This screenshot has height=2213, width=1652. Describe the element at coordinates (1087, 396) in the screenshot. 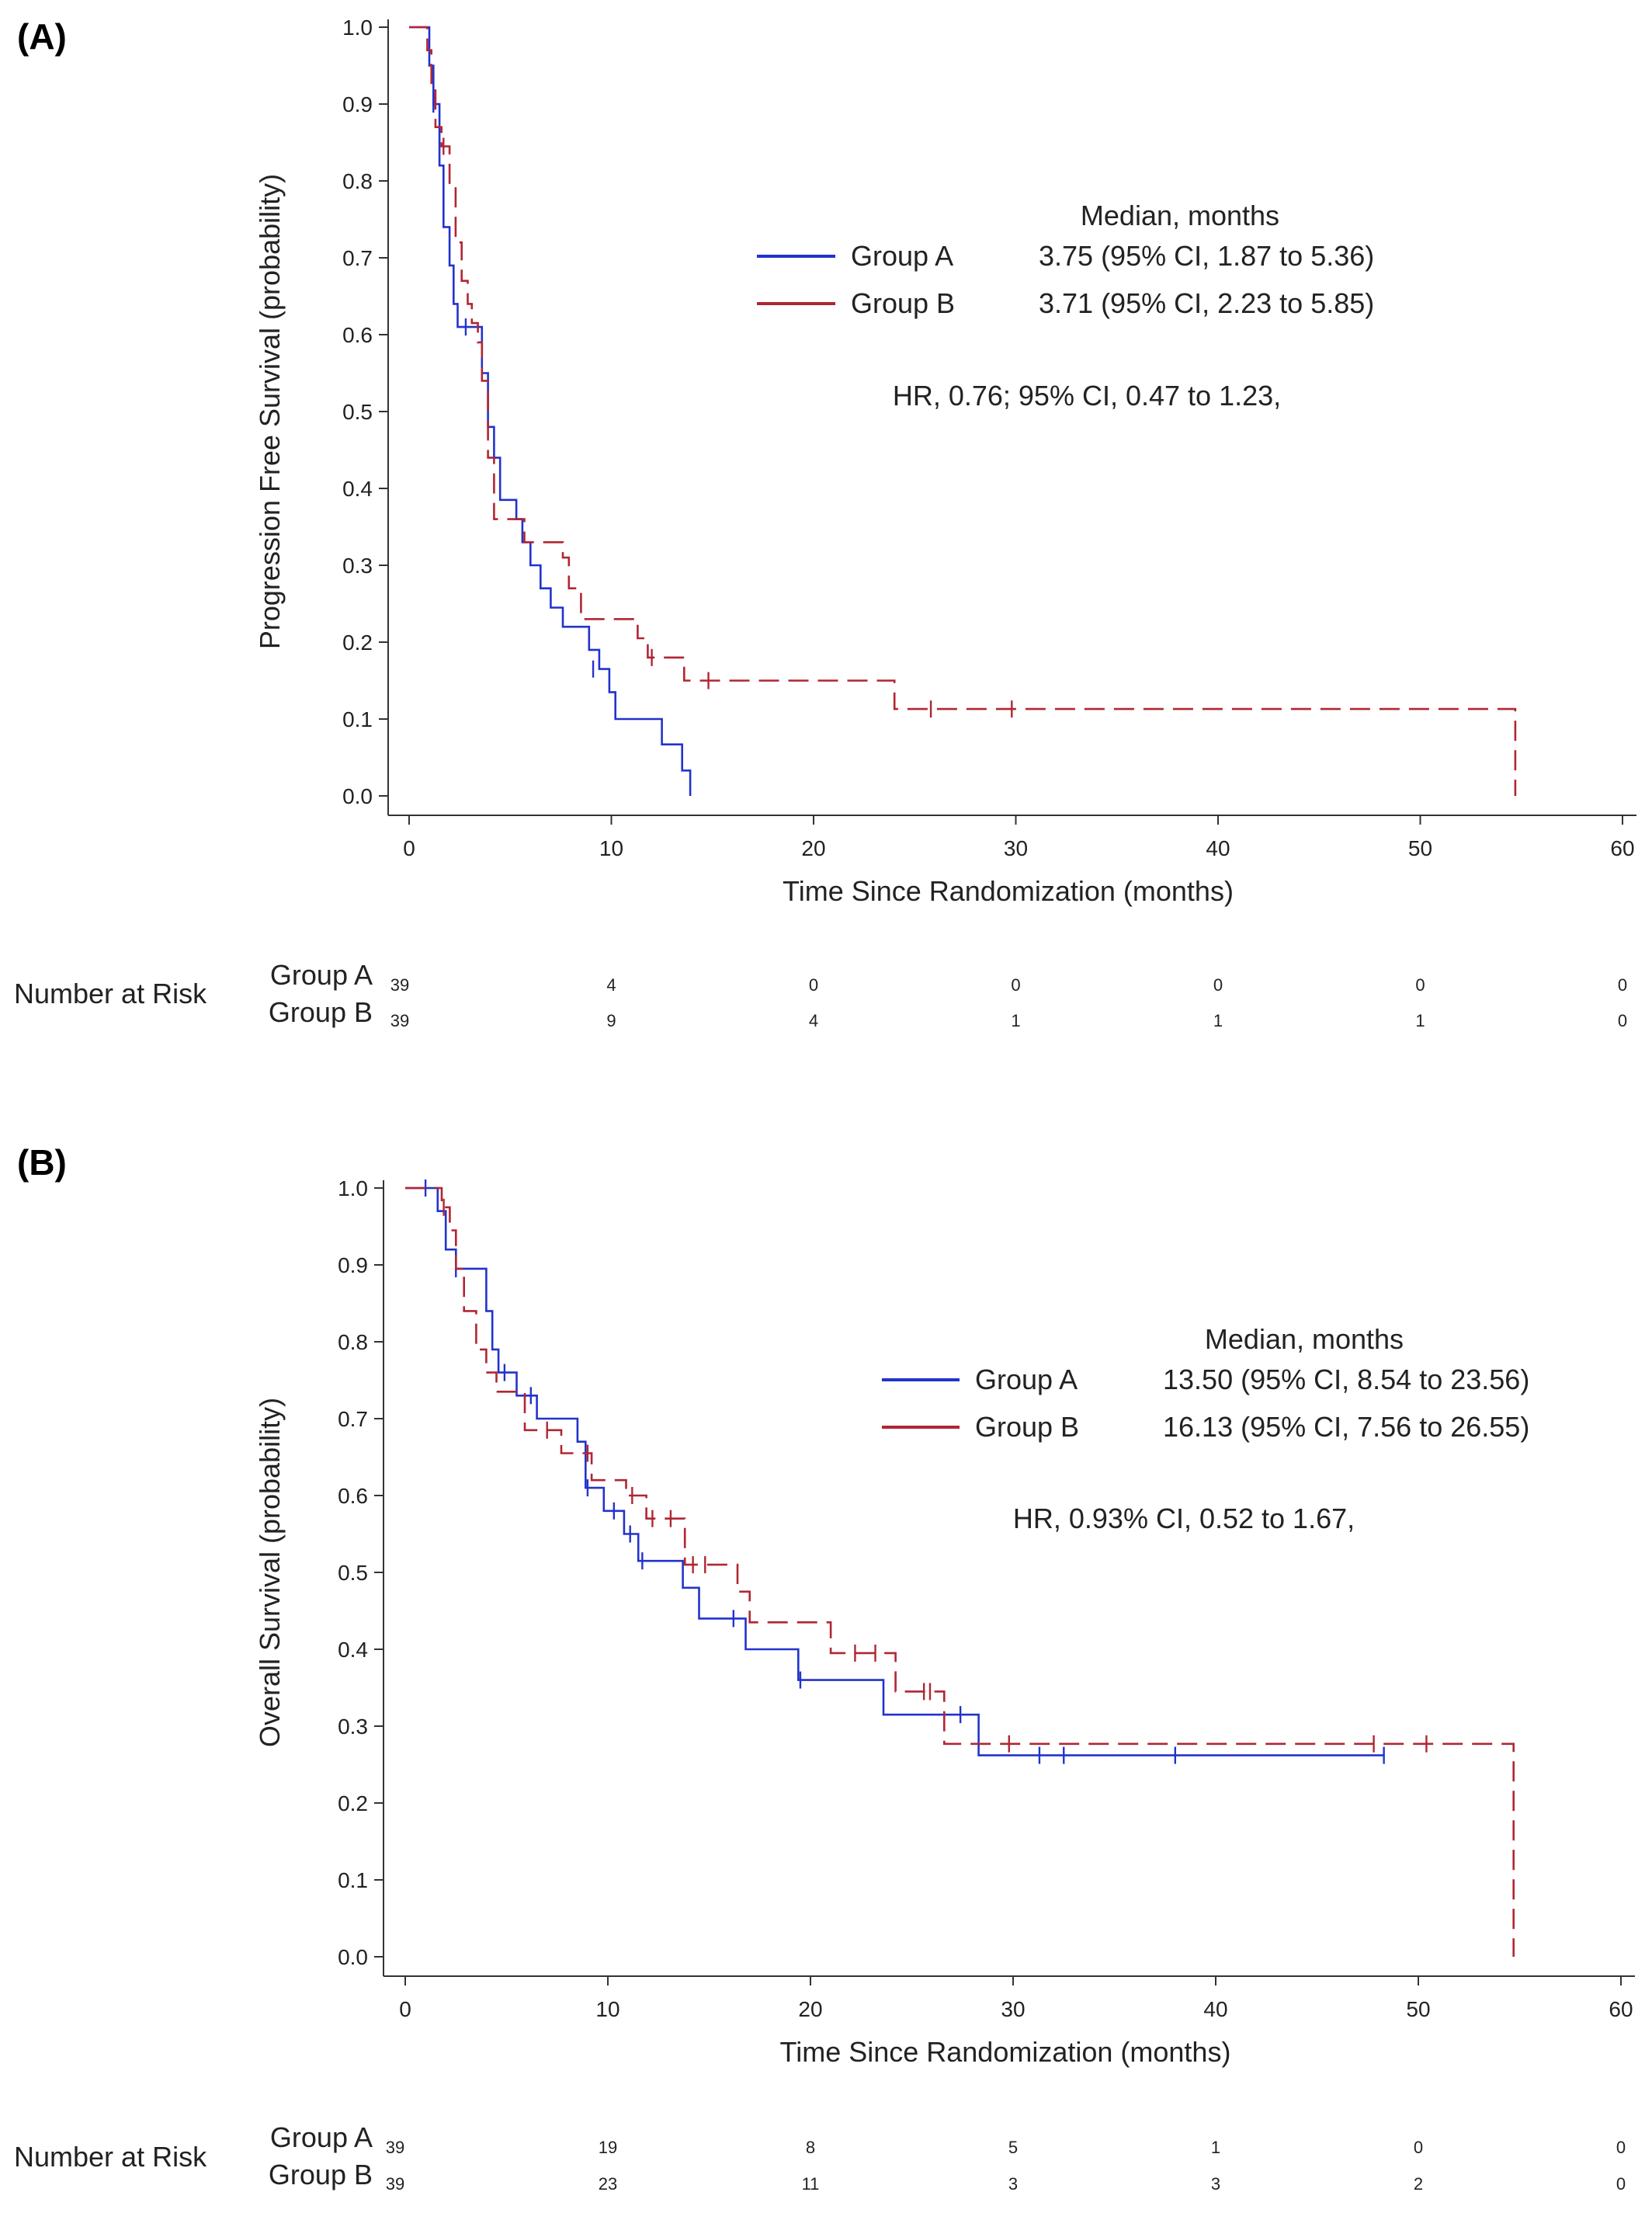

I see `hazard-ratio-annotation: HR, 0.76; 95% CI, 0.47 to 1.23,` at that location.